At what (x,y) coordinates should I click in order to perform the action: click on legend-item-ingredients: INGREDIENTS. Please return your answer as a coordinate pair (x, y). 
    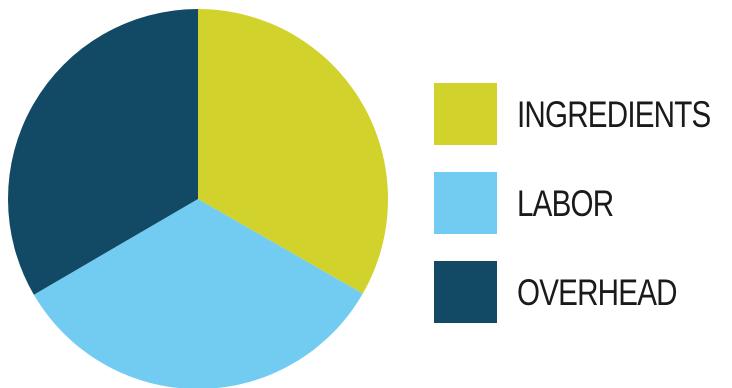
    Looking at the image, I should click on (583, 114).